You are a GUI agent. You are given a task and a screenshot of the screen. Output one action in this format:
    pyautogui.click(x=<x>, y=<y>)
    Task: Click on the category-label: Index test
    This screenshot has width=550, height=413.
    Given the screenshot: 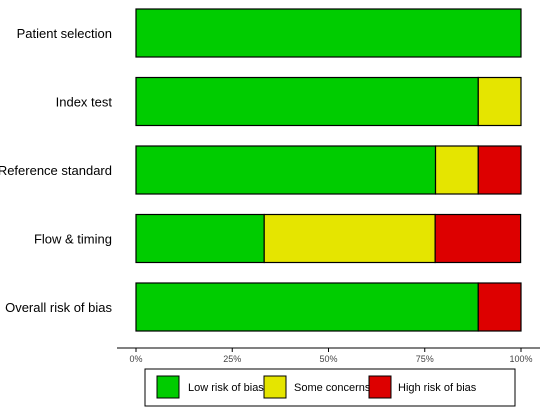 What is the action you would take?
    pyautogui.click(x=84, y=102)
    